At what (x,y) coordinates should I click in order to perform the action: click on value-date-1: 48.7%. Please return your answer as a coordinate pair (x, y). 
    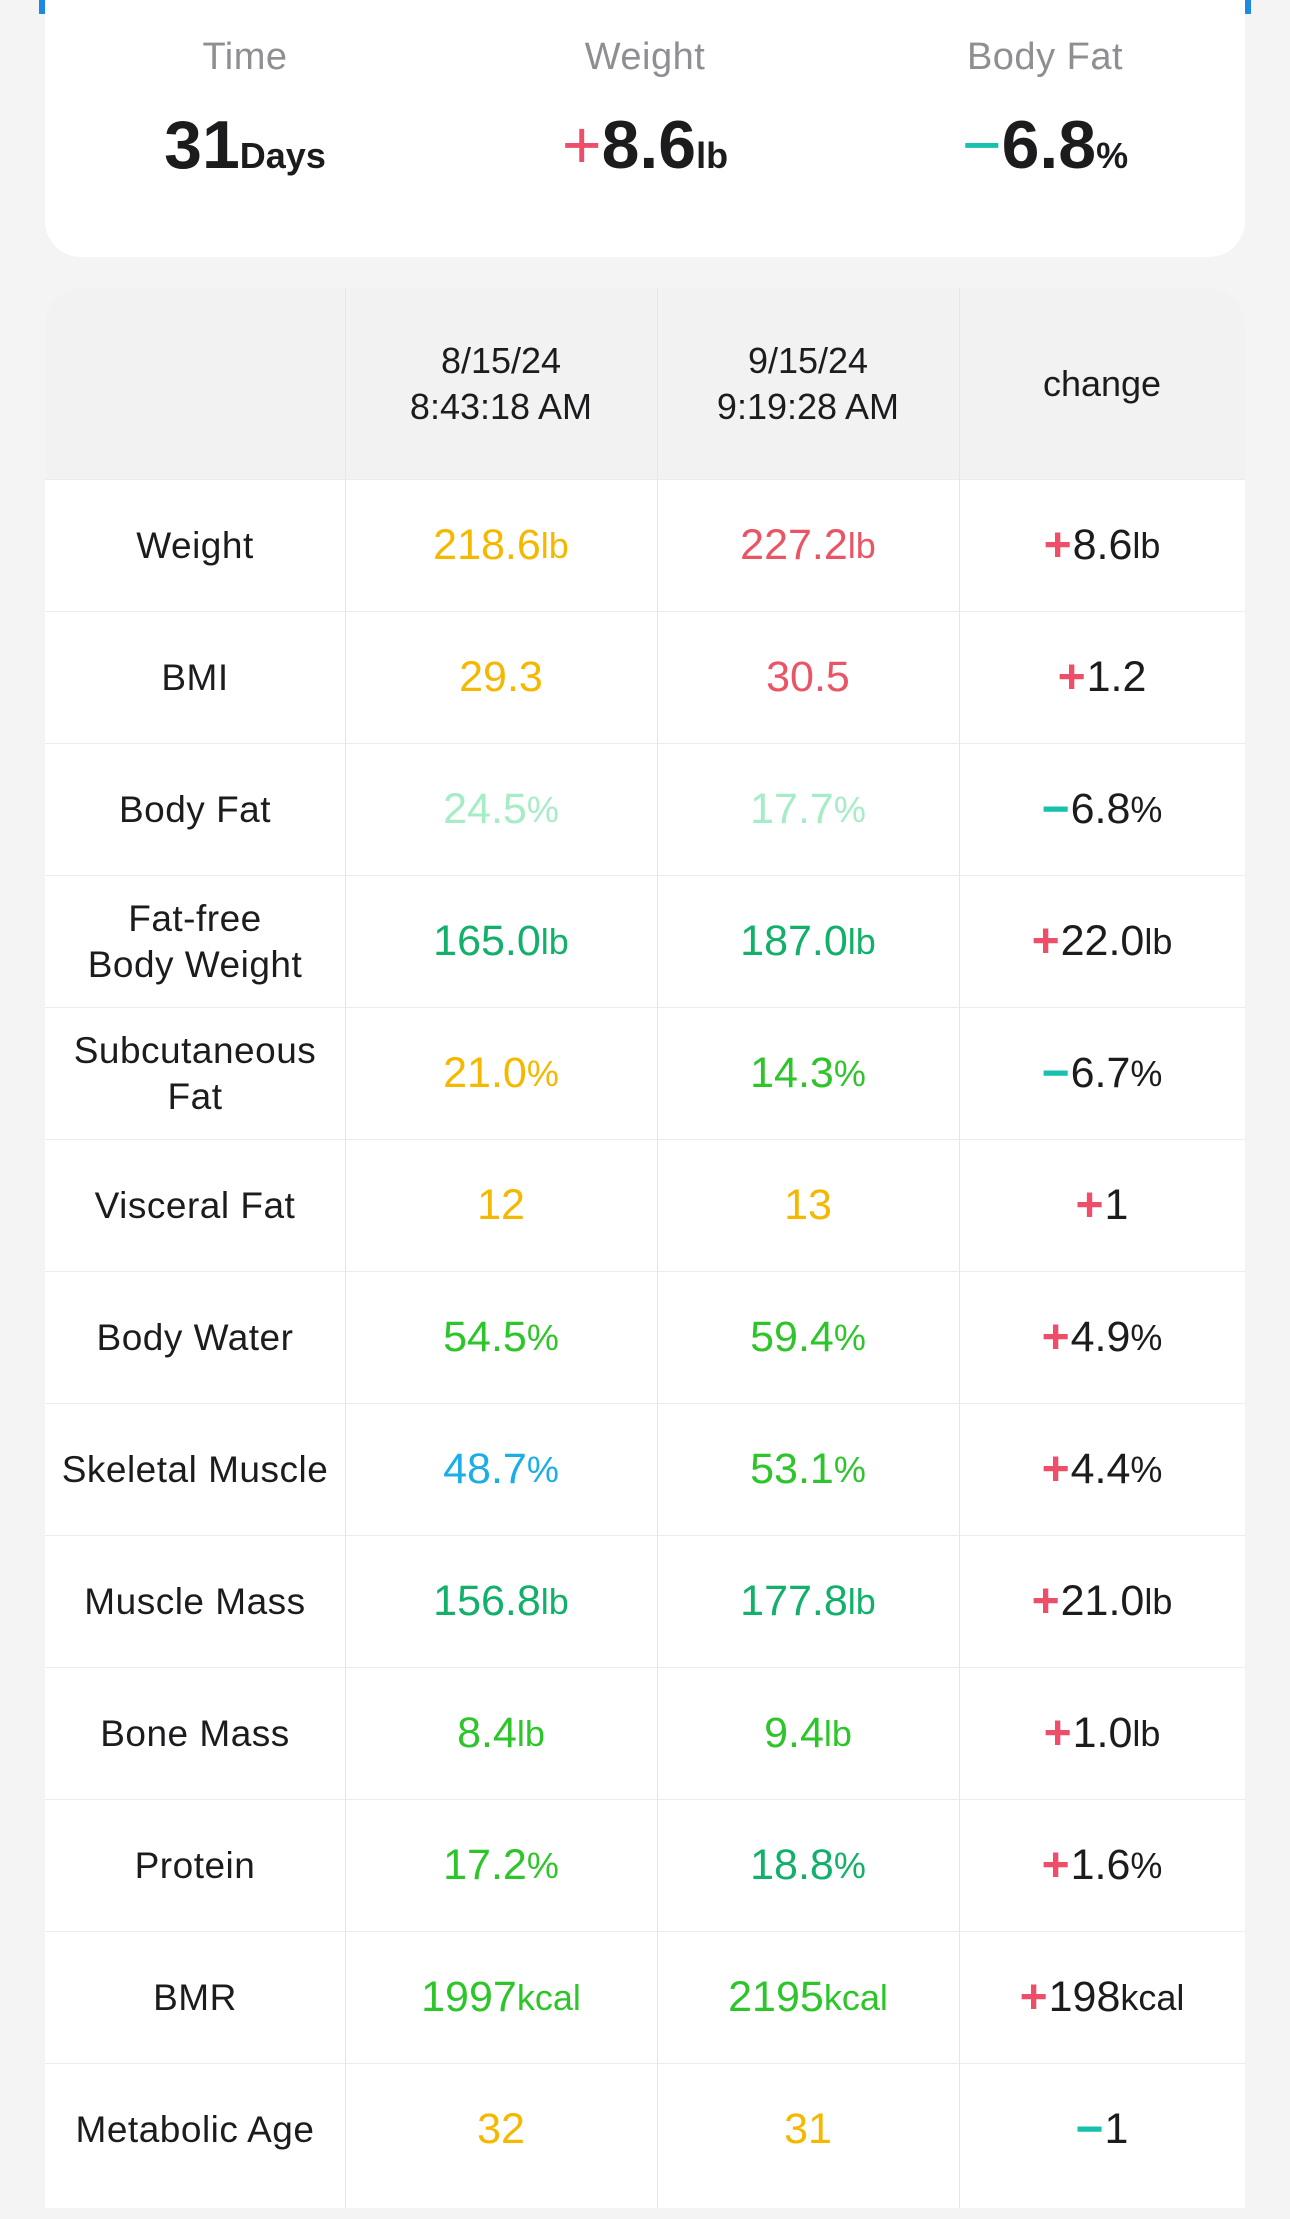
    Looking at the image, I should click on (501, 1469).